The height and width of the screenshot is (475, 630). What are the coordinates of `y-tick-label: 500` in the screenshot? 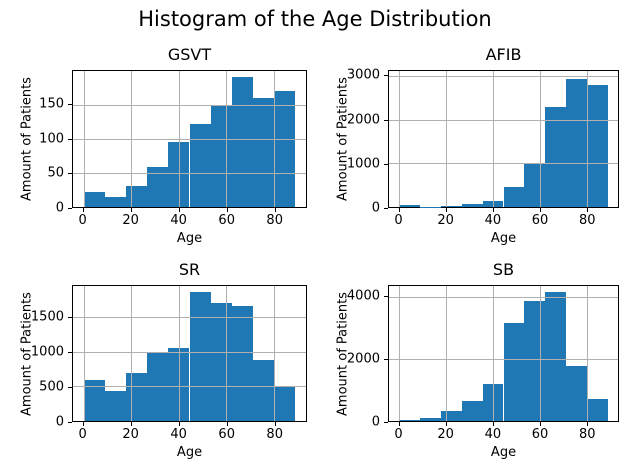 It's located at (51, 387).